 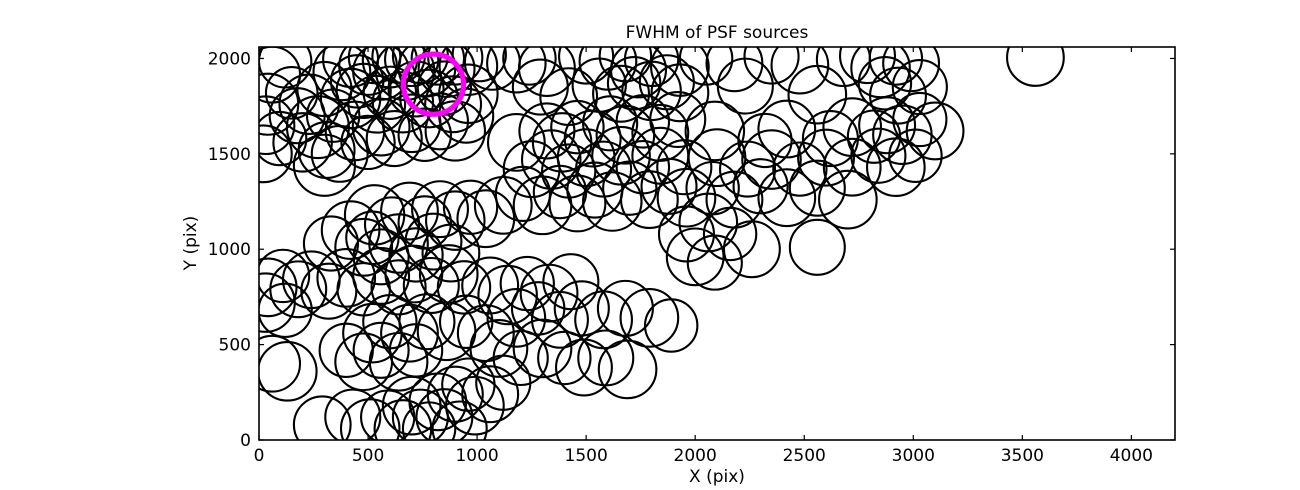 What do you see at coordinates (191, 244) in the screenshot?
I see `y-axis-label: Y (pix)` at bounding box center [191, 244].